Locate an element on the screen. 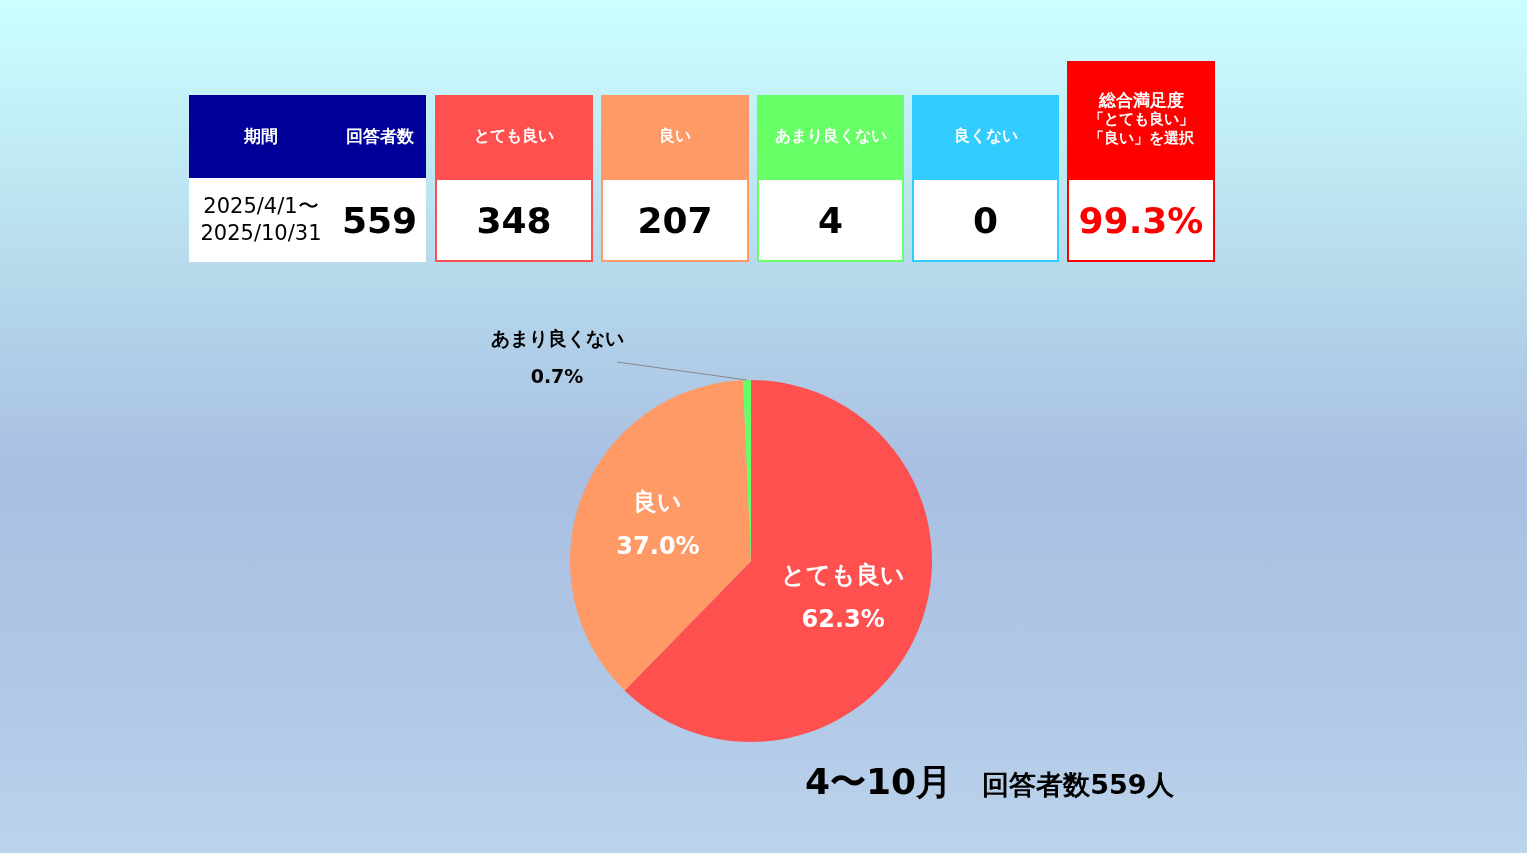 This screenshot has width=1527, height=853. data-label: 37.0% is located at coordinates (658, 545).